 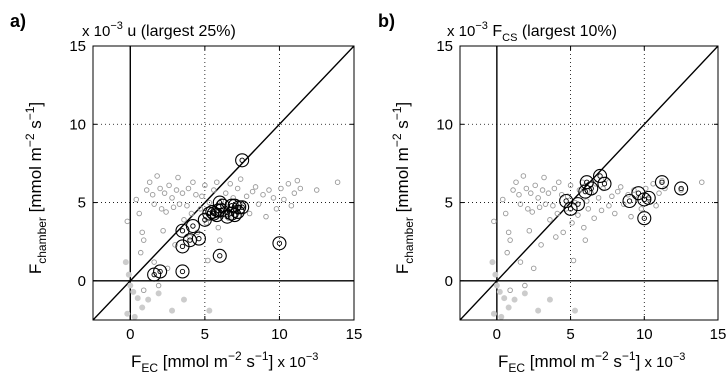 I want to click on x-label-subscript: EC, so click(x=149, y=368).